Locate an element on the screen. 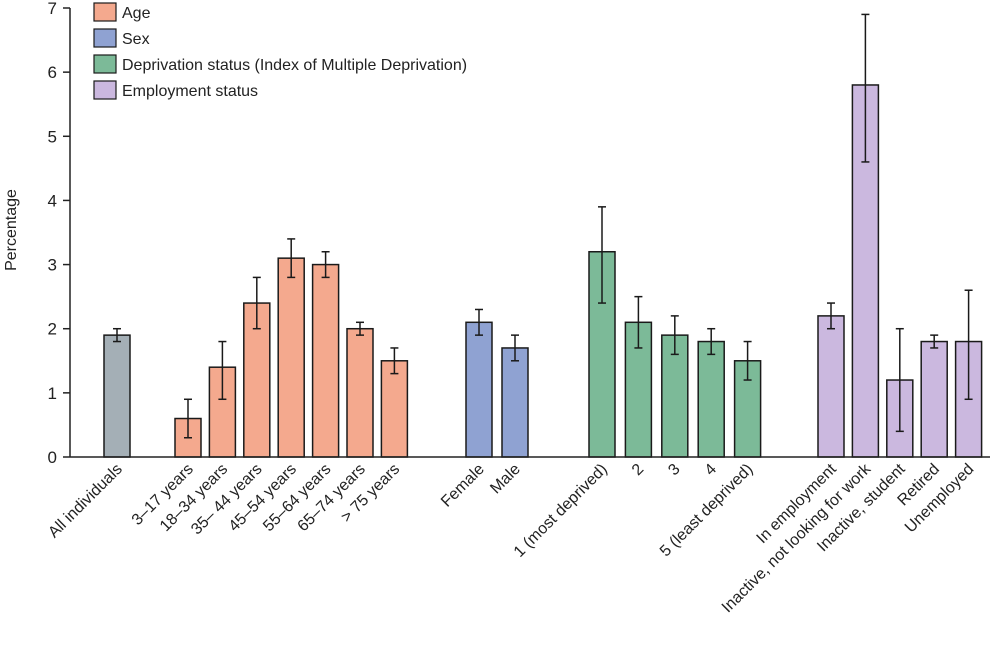 Image resolution: width=1000 pixels, height=648 pixels. y-tick-label: 5 is located at coordinates (52, 136).